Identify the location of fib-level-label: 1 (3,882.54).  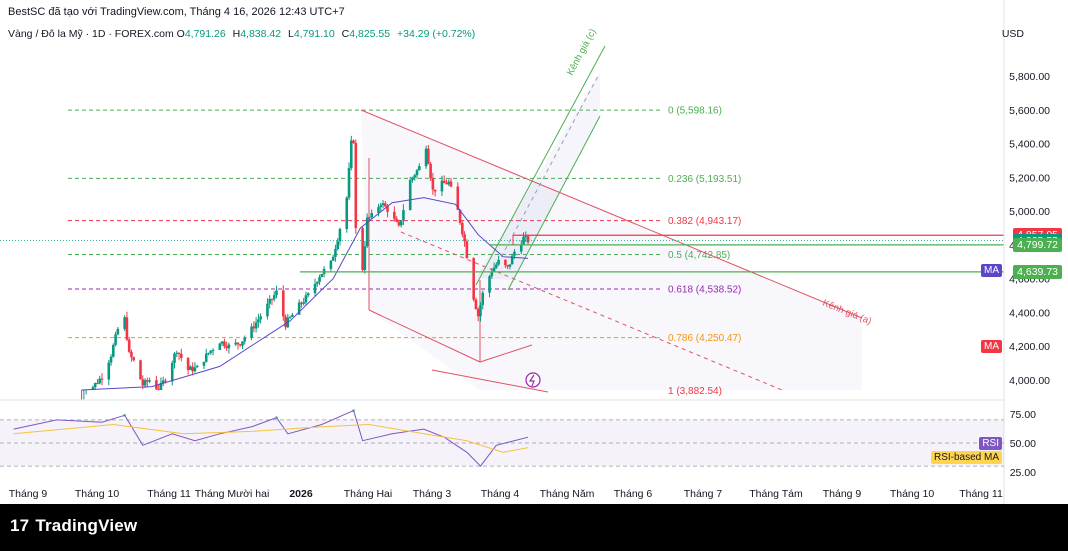
(695, 391).